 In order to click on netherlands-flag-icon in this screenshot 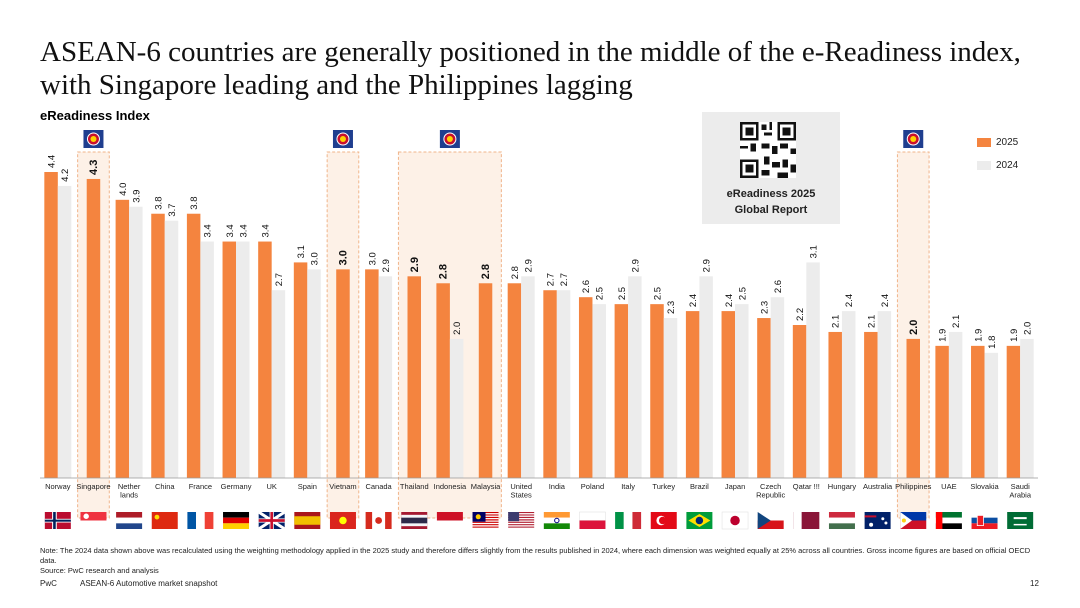, I will do `click(129, 520)`.